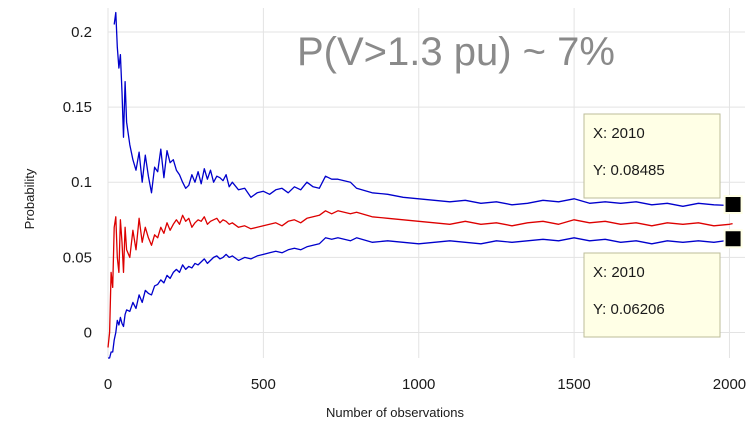 Image resolution: width=755 pixels, height=428 pixels. Describe the element at coordinates (456, 52) in the screenshot. I see `probability-annotation: P(V>1.3 pu) ~ 7%` at that location.